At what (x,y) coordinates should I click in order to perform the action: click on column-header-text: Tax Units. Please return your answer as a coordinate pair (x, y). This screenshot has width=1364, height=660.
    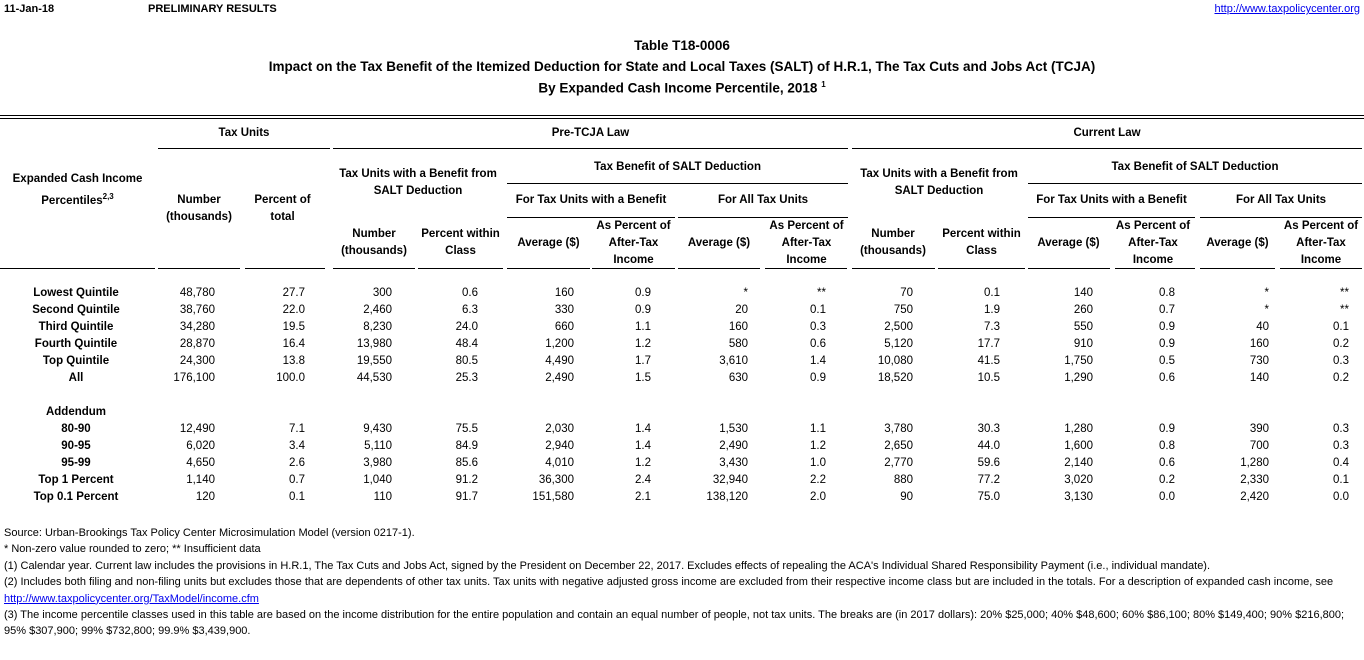
    Looking at the image, I should click on (244, 132).